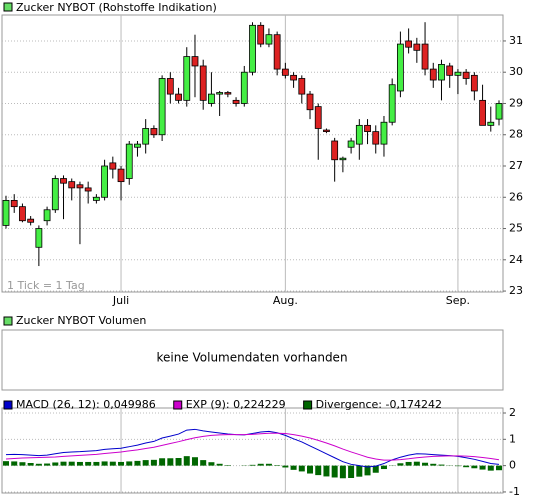 This screenshot has height=502, width=545. Describe the element at coordinates (120, 300) in the screenshot. I see `x-tick-label: Juli` at that location.